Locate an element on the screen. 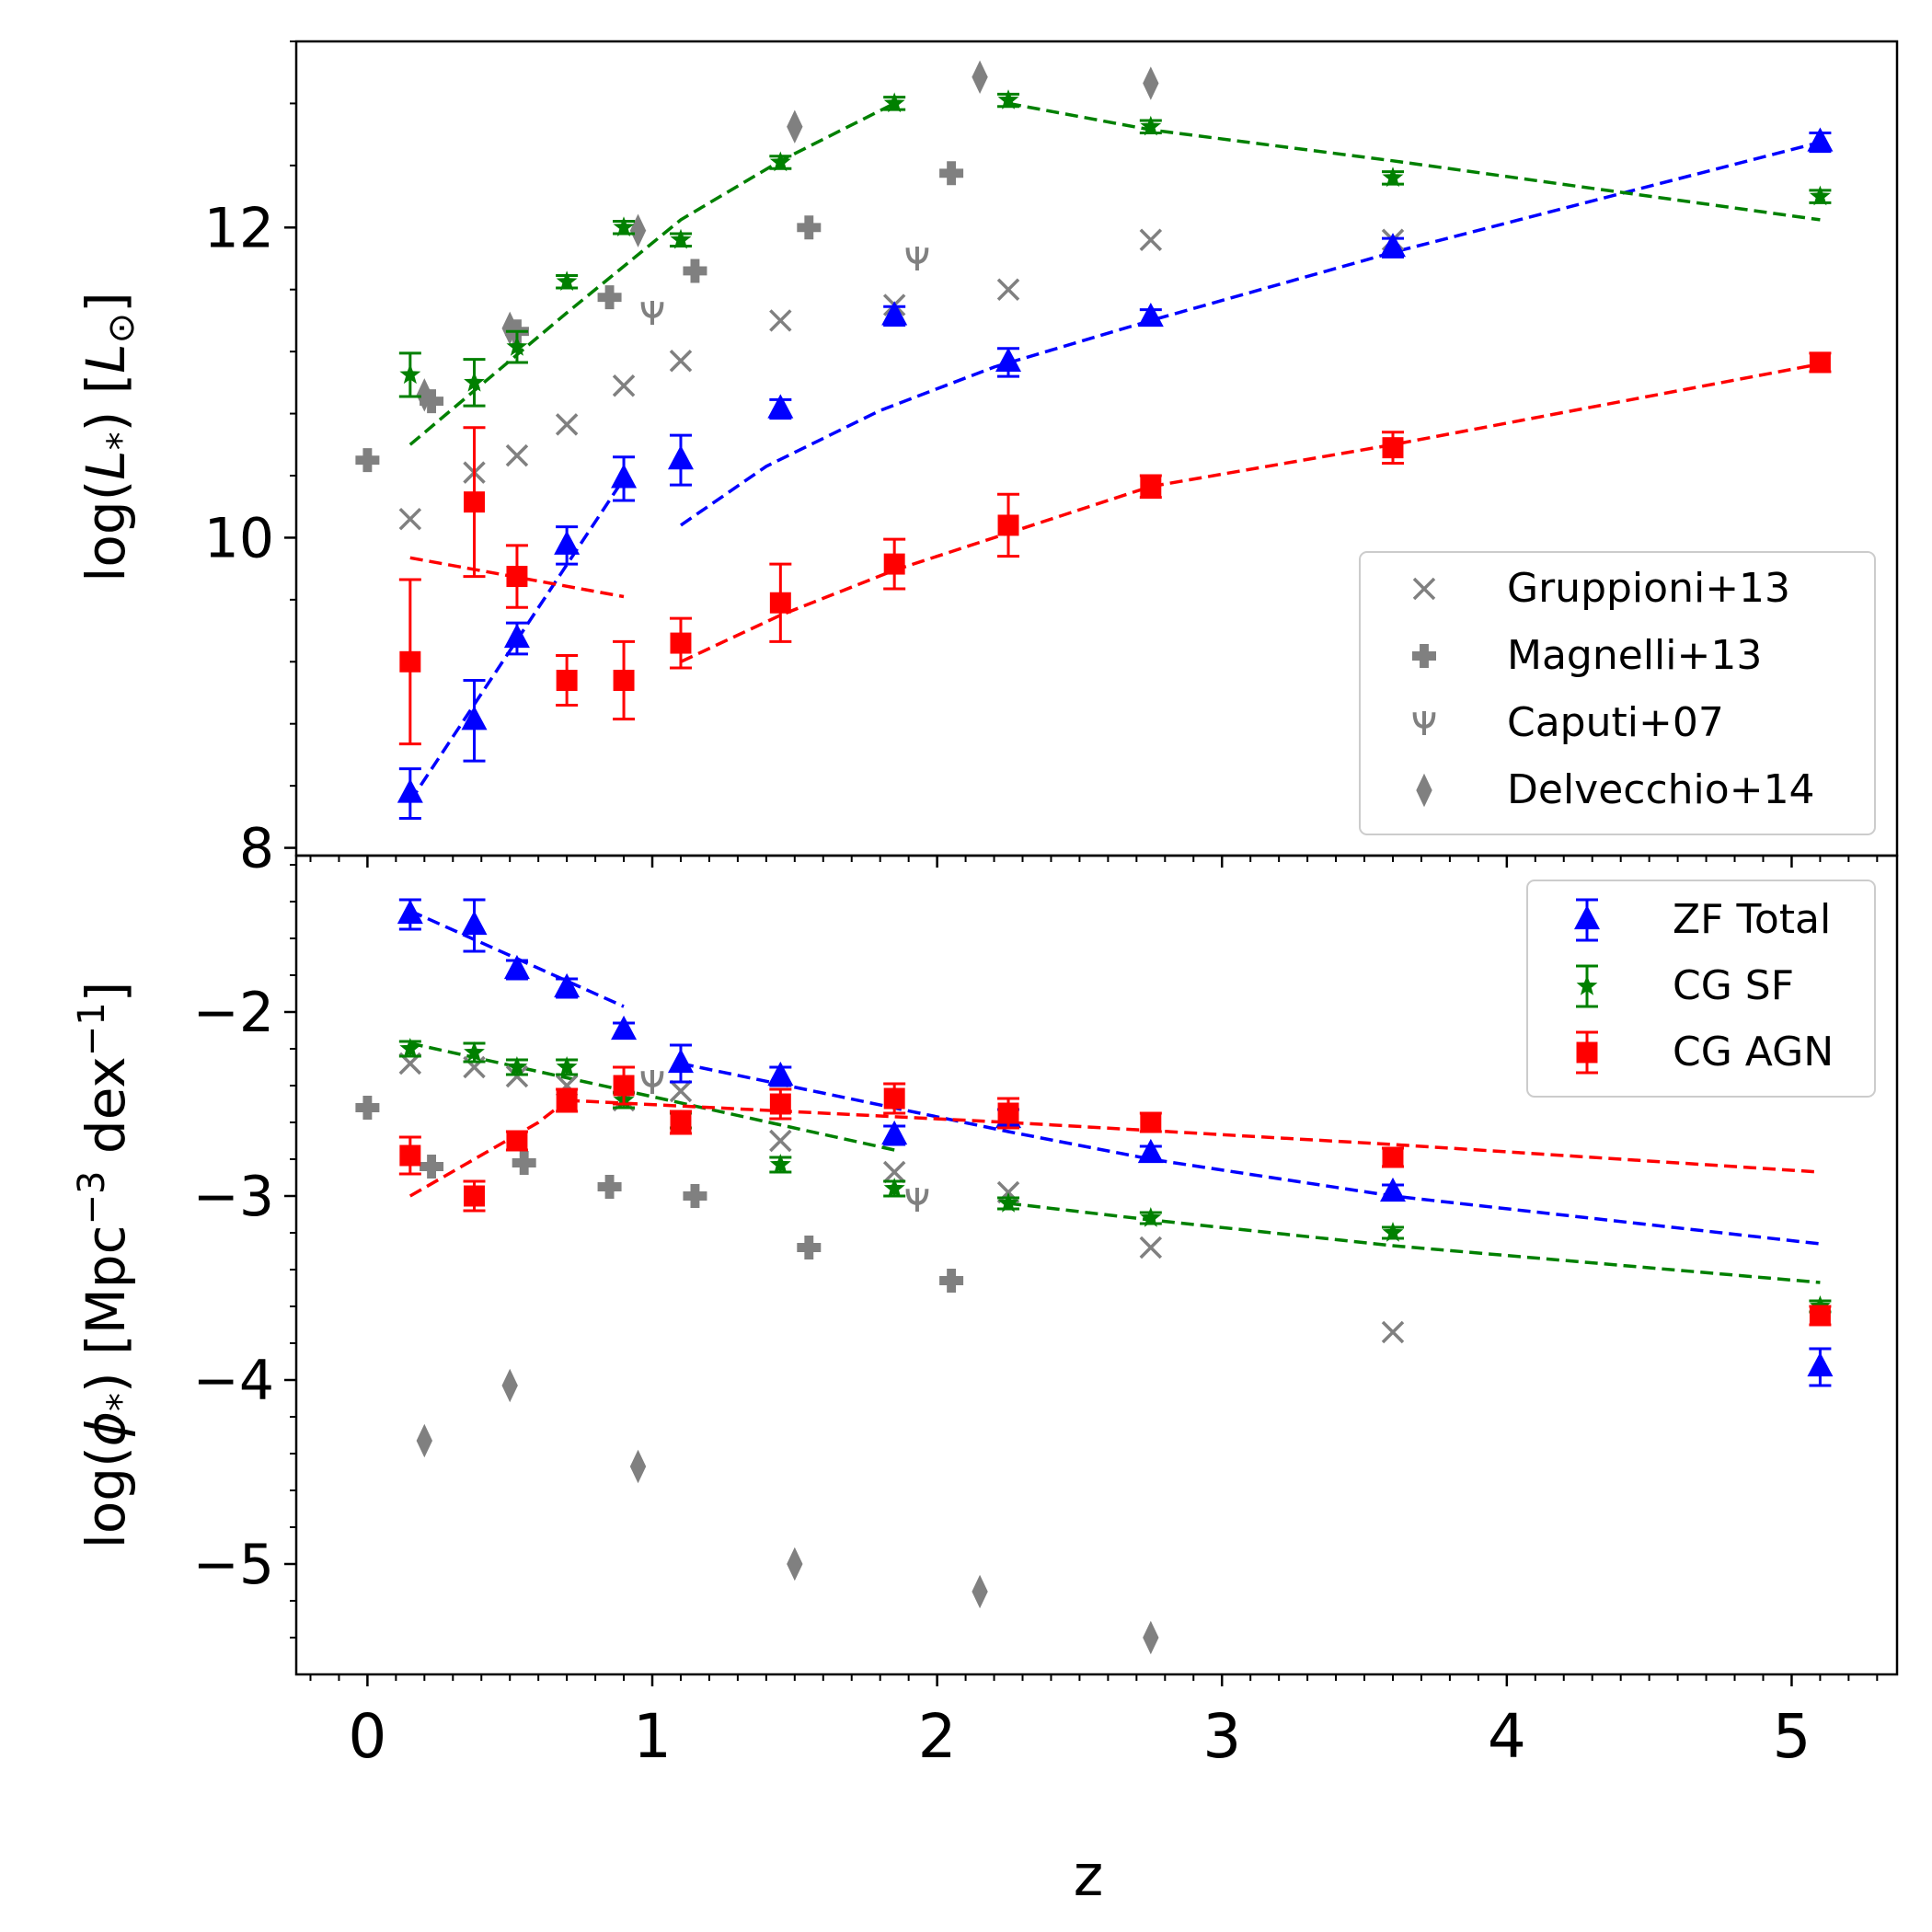 This screenshot has height=1932, width=1932. bottom-y-axis: −5 −4 −3 −2 is located at coordinates (244, 1251).